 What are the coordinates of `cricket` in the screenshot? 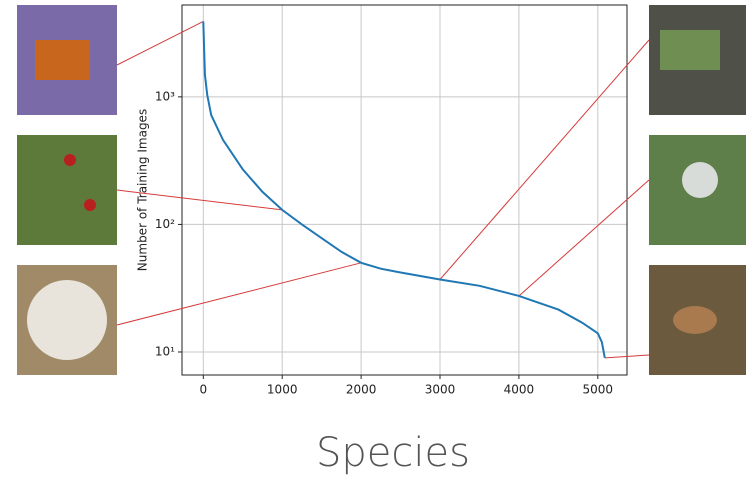 It's located at (695, 320).